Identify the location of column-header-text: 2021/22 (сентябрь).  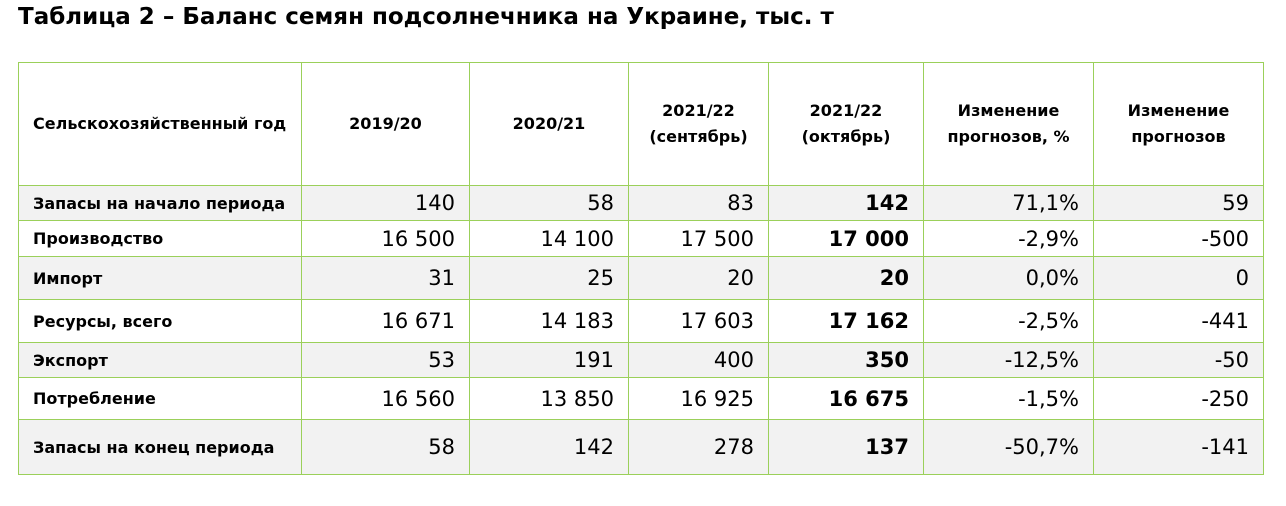
(698, 123).